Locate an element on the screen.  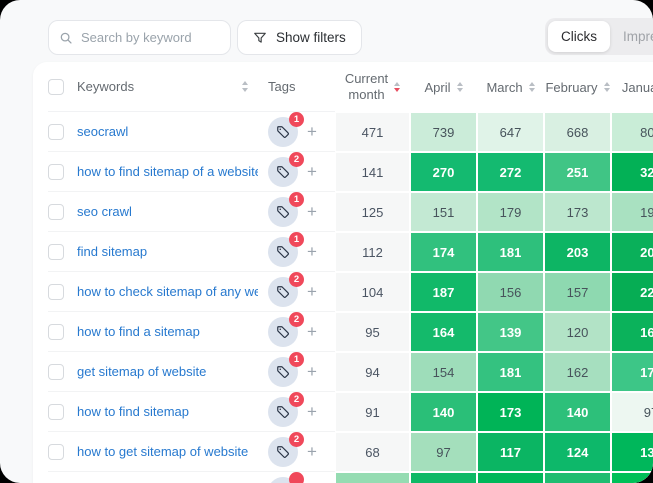
current-month-cell: 112 is located at coordinates (372, 252).